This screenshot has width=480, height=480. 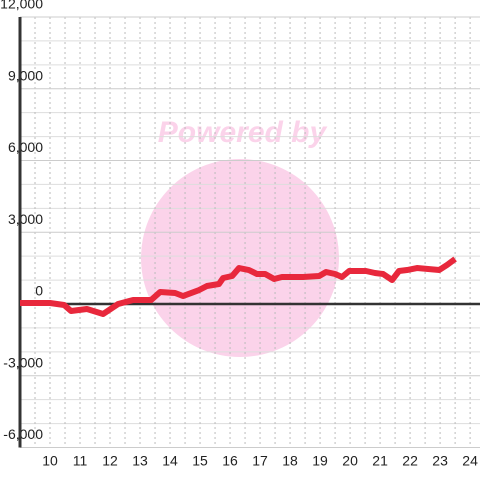 I want to click on y-tick-label: 3,000, so click(x=25, y=219).